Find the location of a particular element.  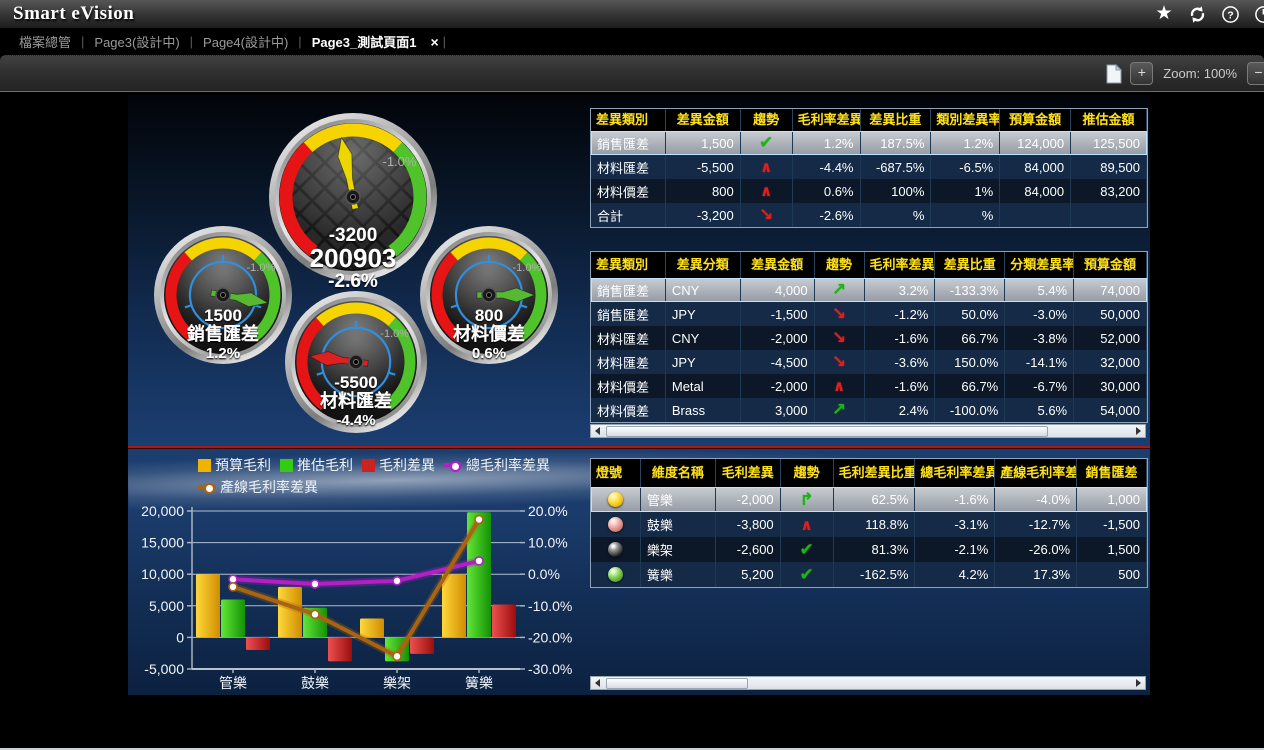

tab-page4-design: Page4(設計中) is located at coordinates (246, 42).